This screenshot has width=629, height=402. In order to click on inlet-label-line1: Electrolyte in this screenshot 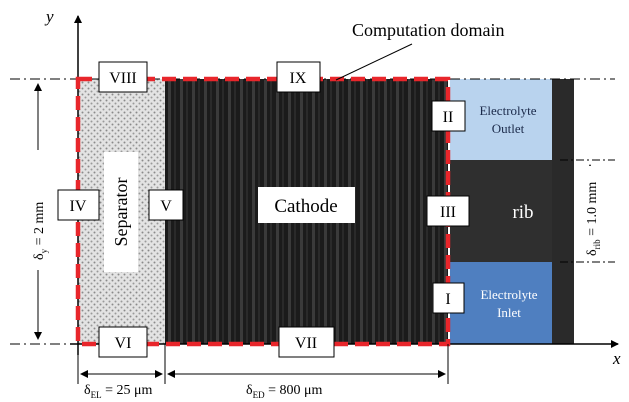, I will do `click(508, 294)`.